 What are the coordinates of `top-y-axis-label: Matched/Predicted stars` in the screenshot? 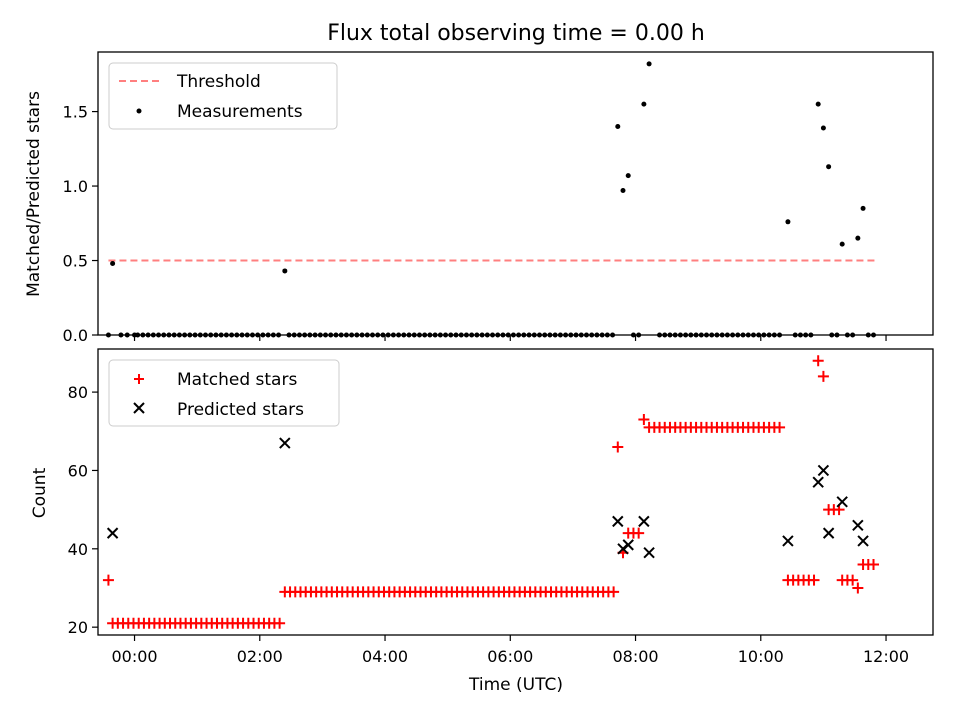 It's located at (34, 194).